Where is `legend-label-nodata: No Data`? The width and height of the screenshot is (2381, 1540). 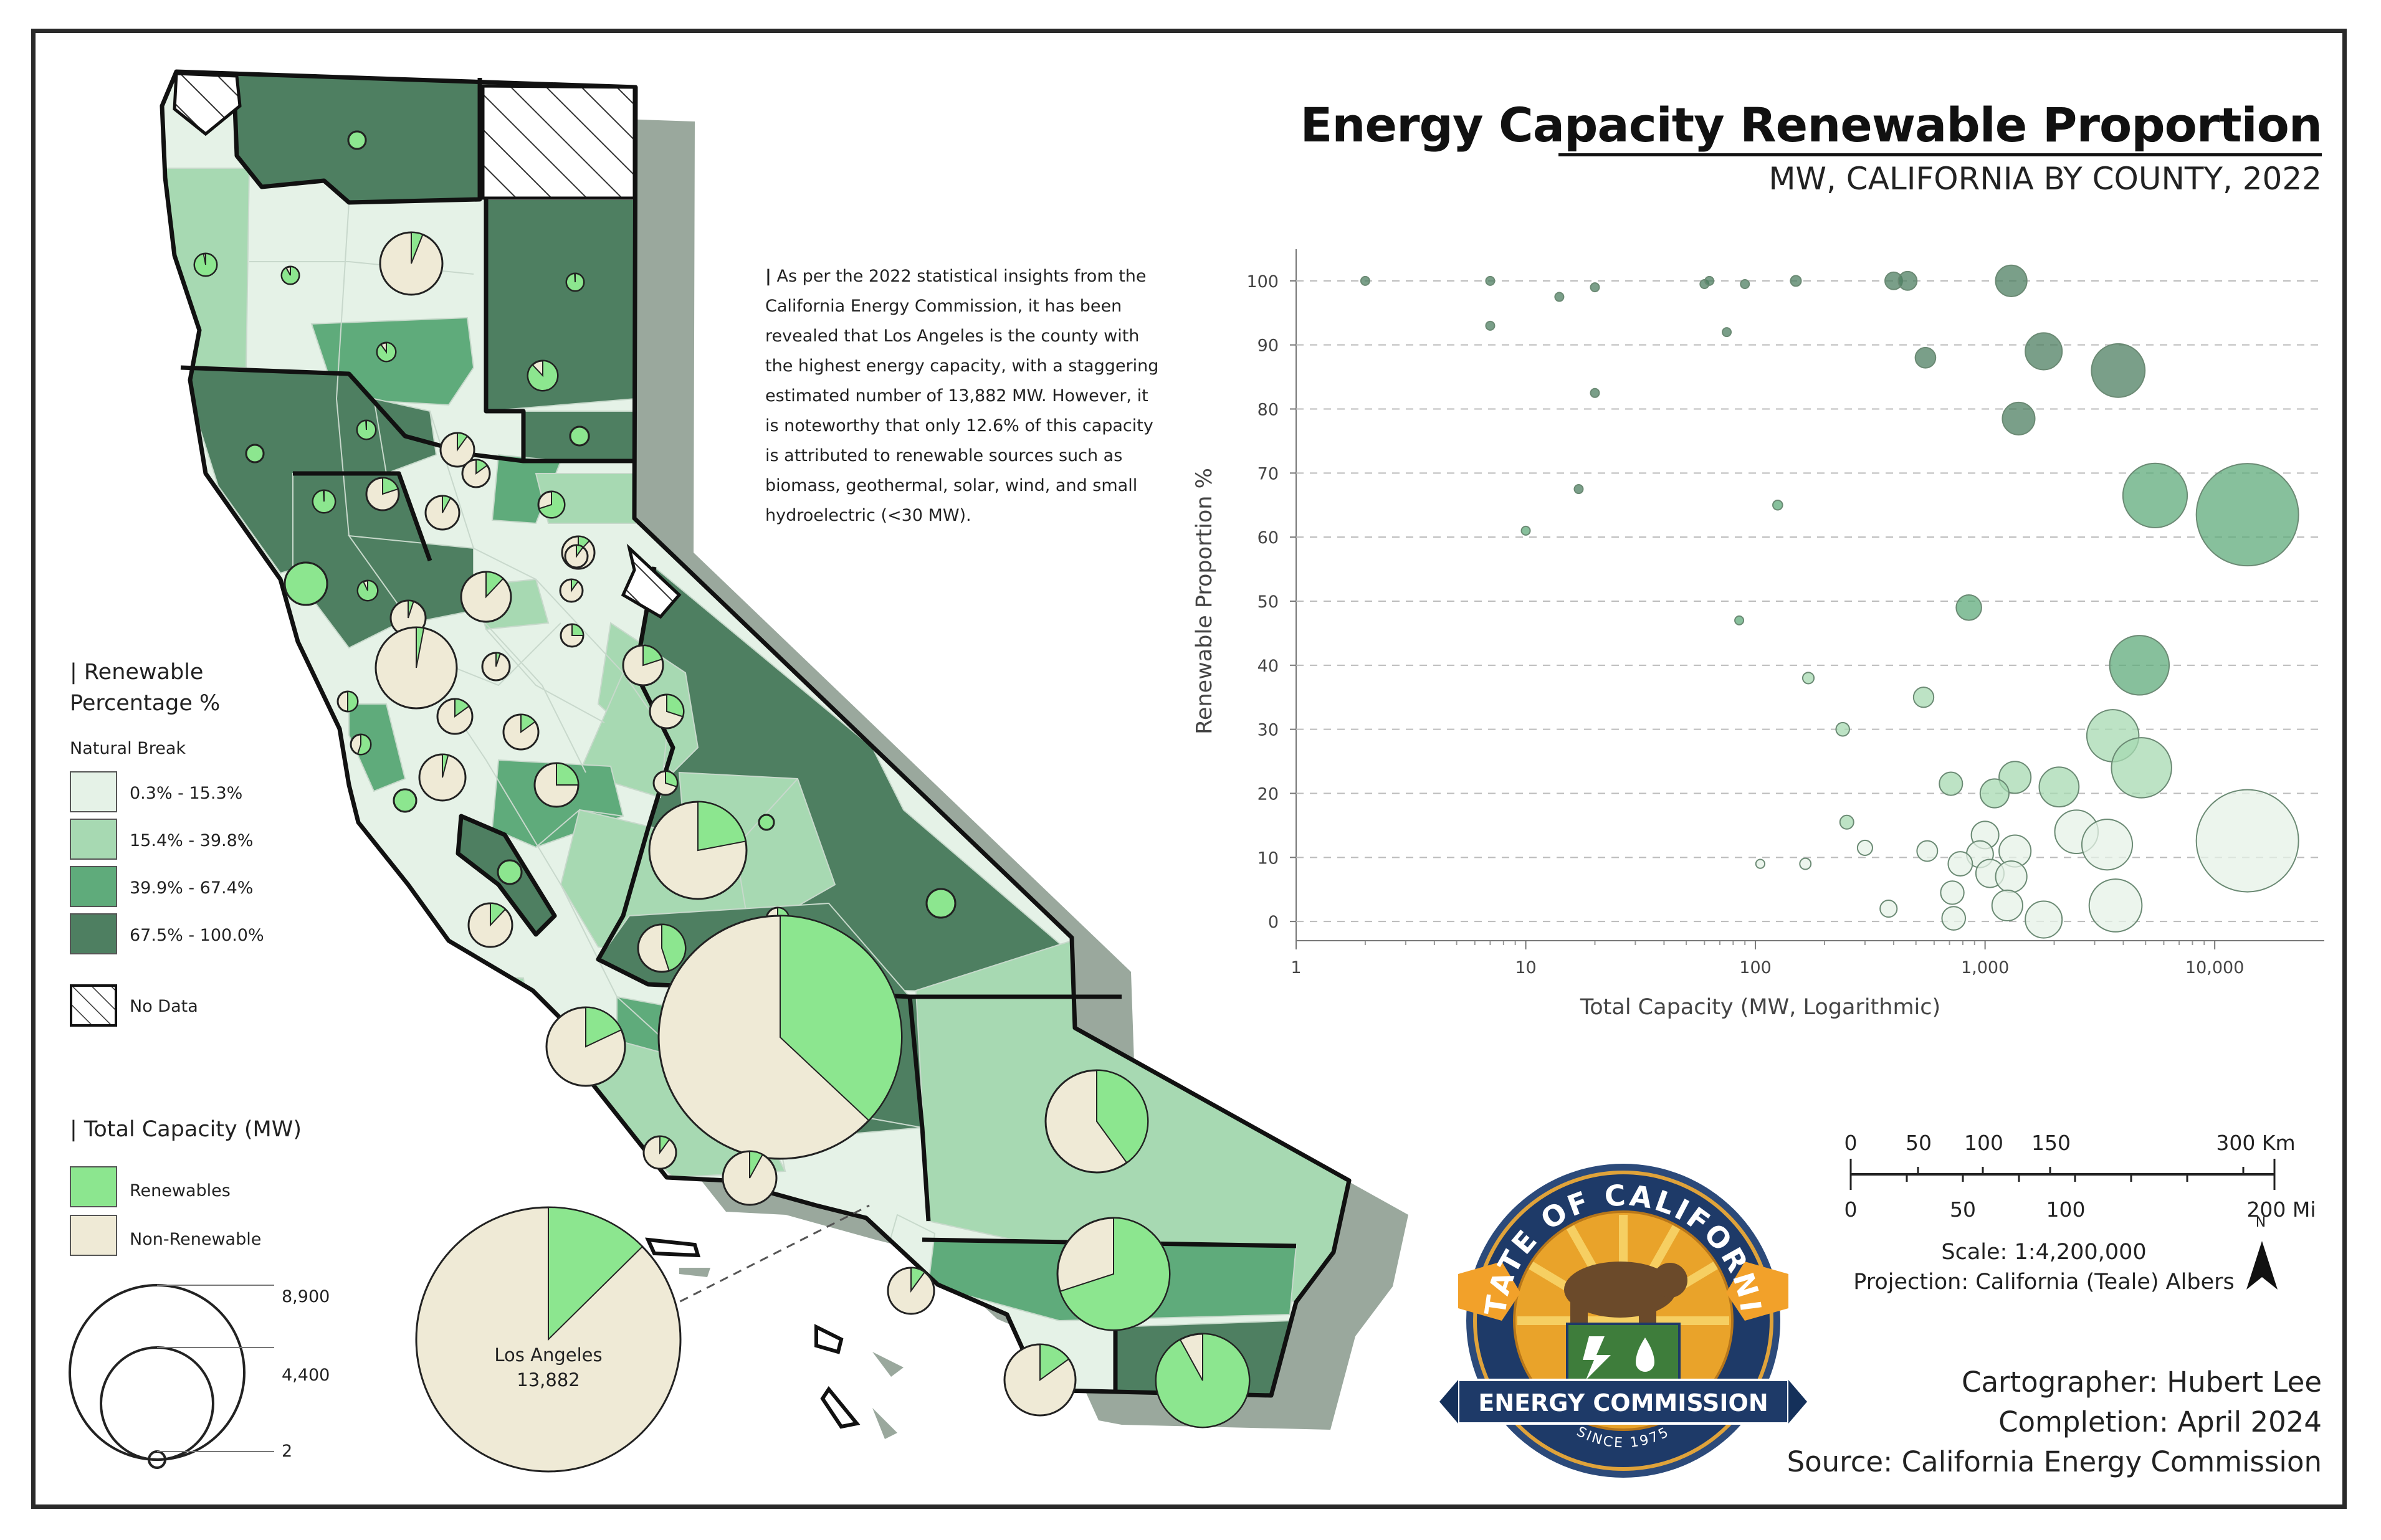
legend-label-nodata: No Data is located at coordinates (164, 1007).